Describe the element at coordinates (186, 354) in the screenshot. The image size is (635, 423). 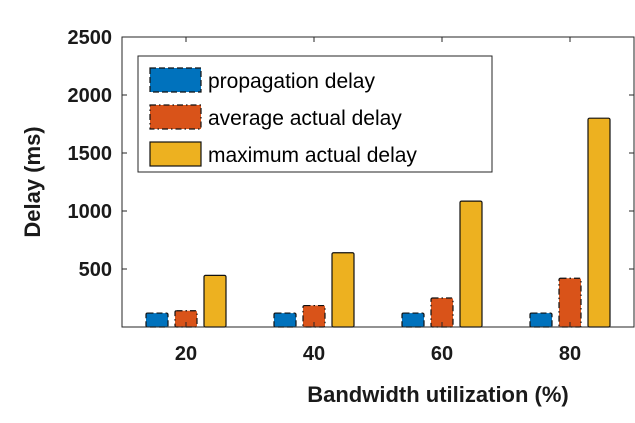
I see `x-tick-label: 20` at that location.